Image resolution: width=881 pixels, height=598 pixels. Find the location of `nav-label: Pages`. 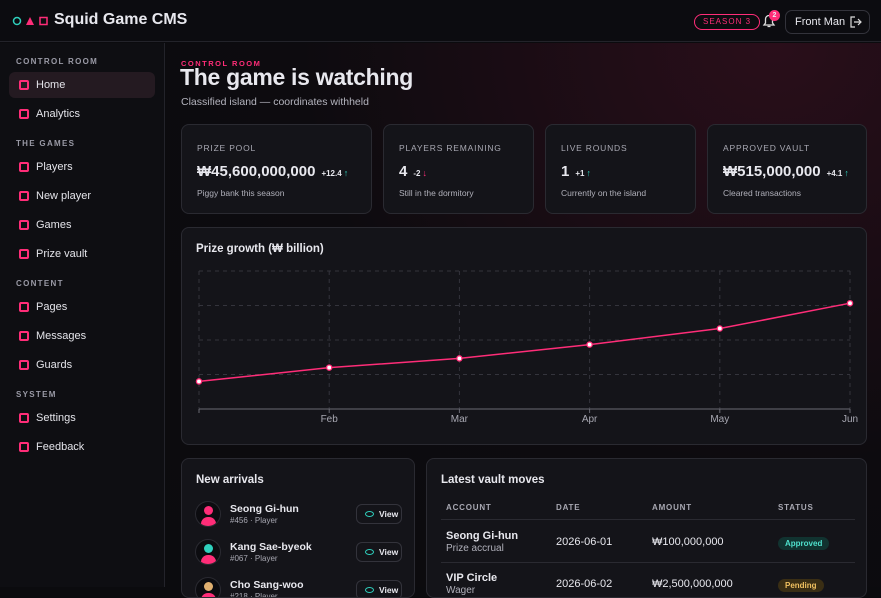

nav-label: Pages is located at coordinates (52, 307).